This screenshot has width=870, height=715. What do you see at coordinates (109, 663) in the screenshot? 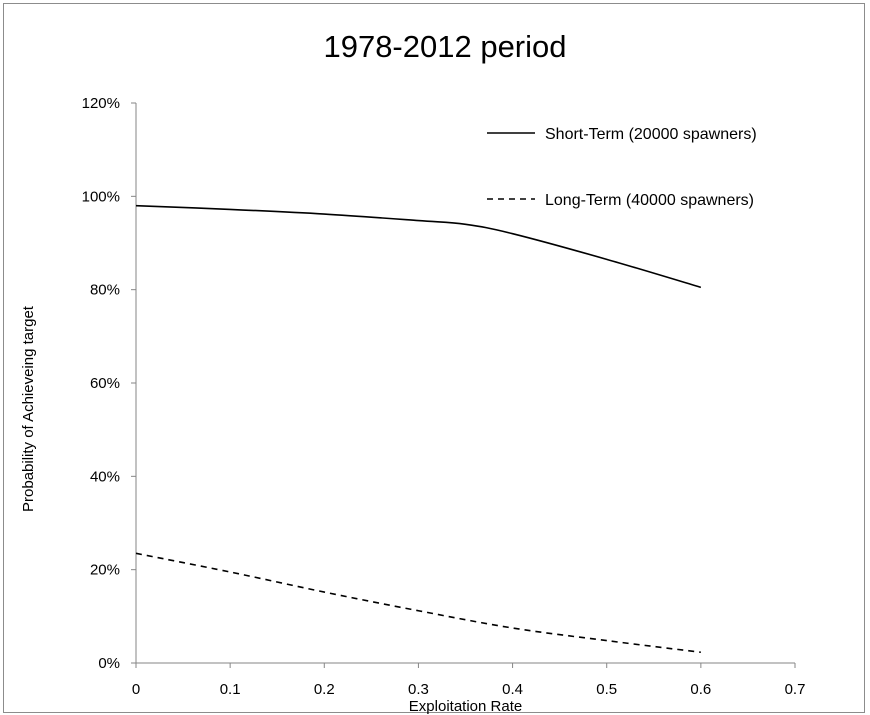
I see `y-tick-label: 0%` at bounding box center [109, 663].